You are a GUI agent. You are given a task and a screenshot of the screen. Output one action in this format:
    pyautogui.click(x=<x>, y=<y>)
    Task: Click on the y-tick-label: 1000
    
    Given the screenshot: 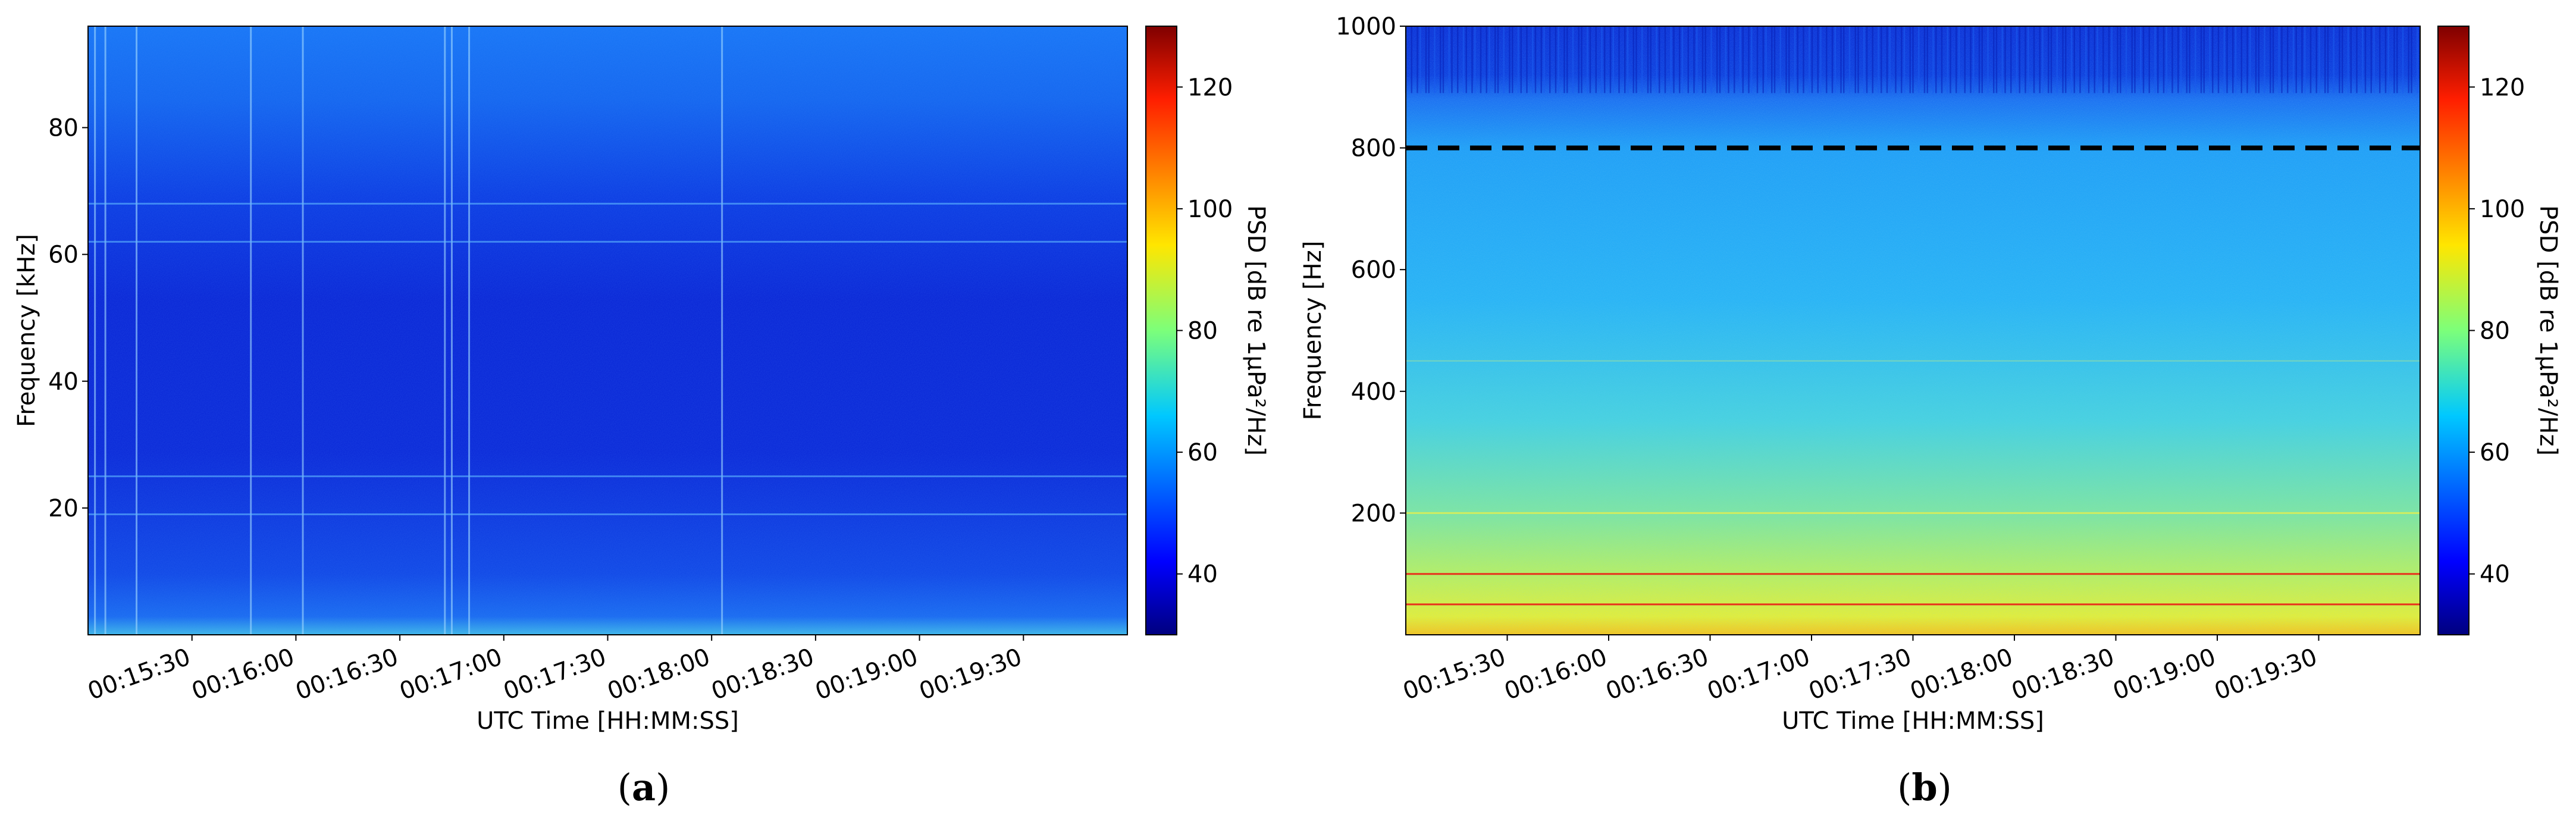 What is the action you would take?
    pyautogui.click(x=1366, y=26)
    